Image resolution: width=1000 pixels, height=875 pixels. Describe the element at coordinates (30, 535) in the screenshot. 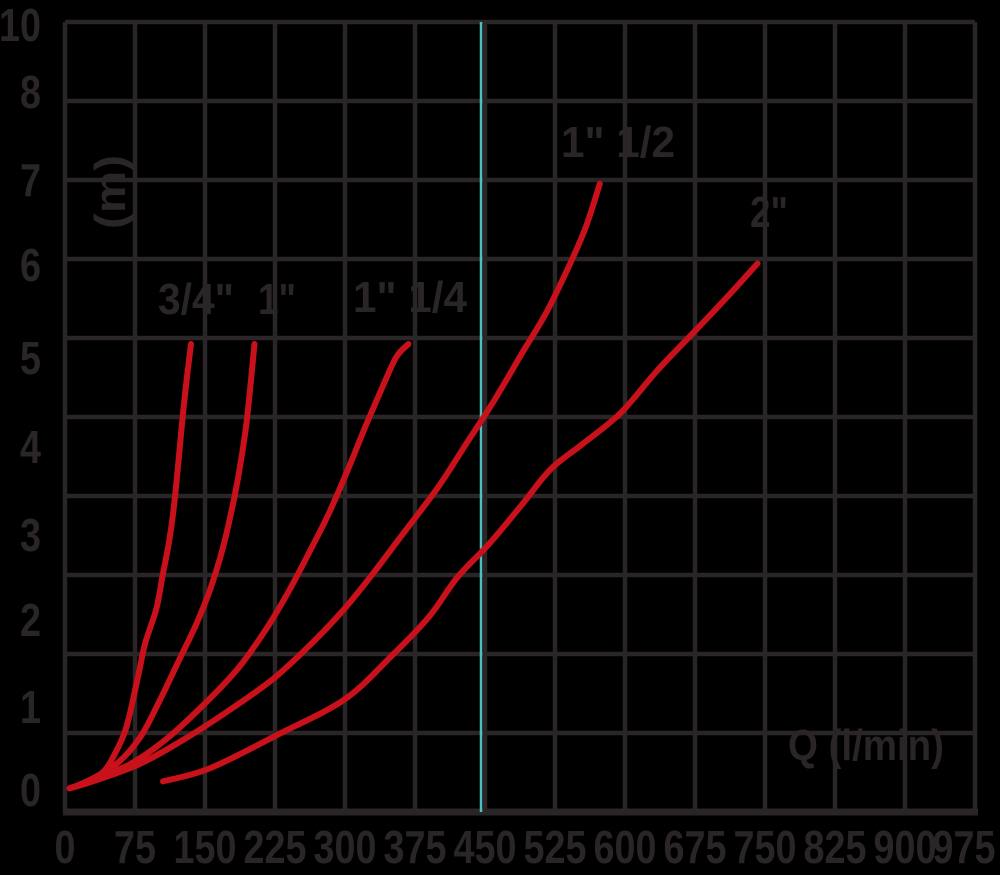

I see `y-tick-label: 3` at that location.